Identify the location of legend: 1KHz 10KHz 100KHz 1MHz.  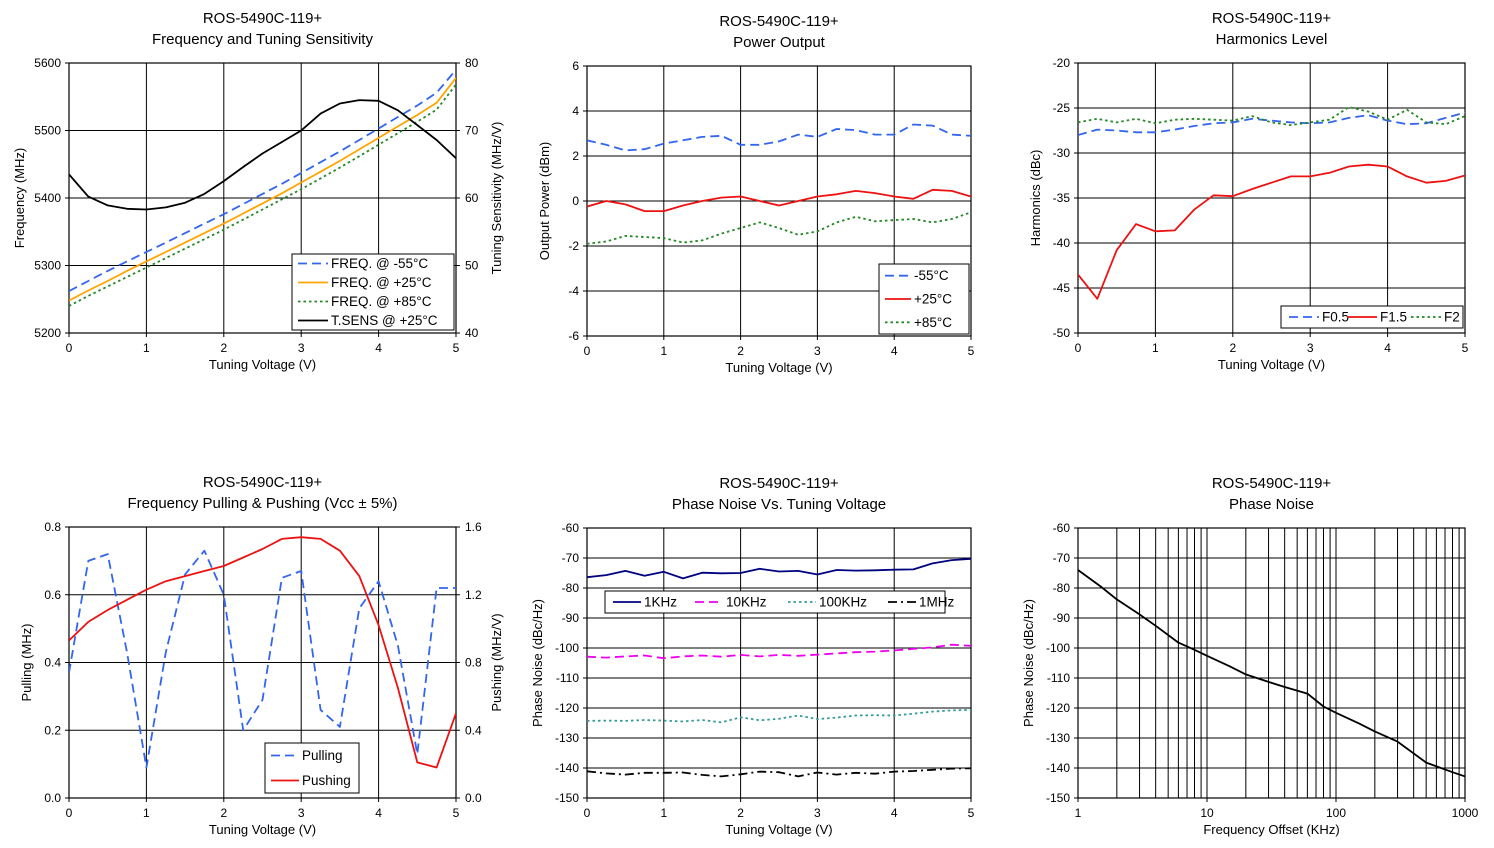
(779, 602).